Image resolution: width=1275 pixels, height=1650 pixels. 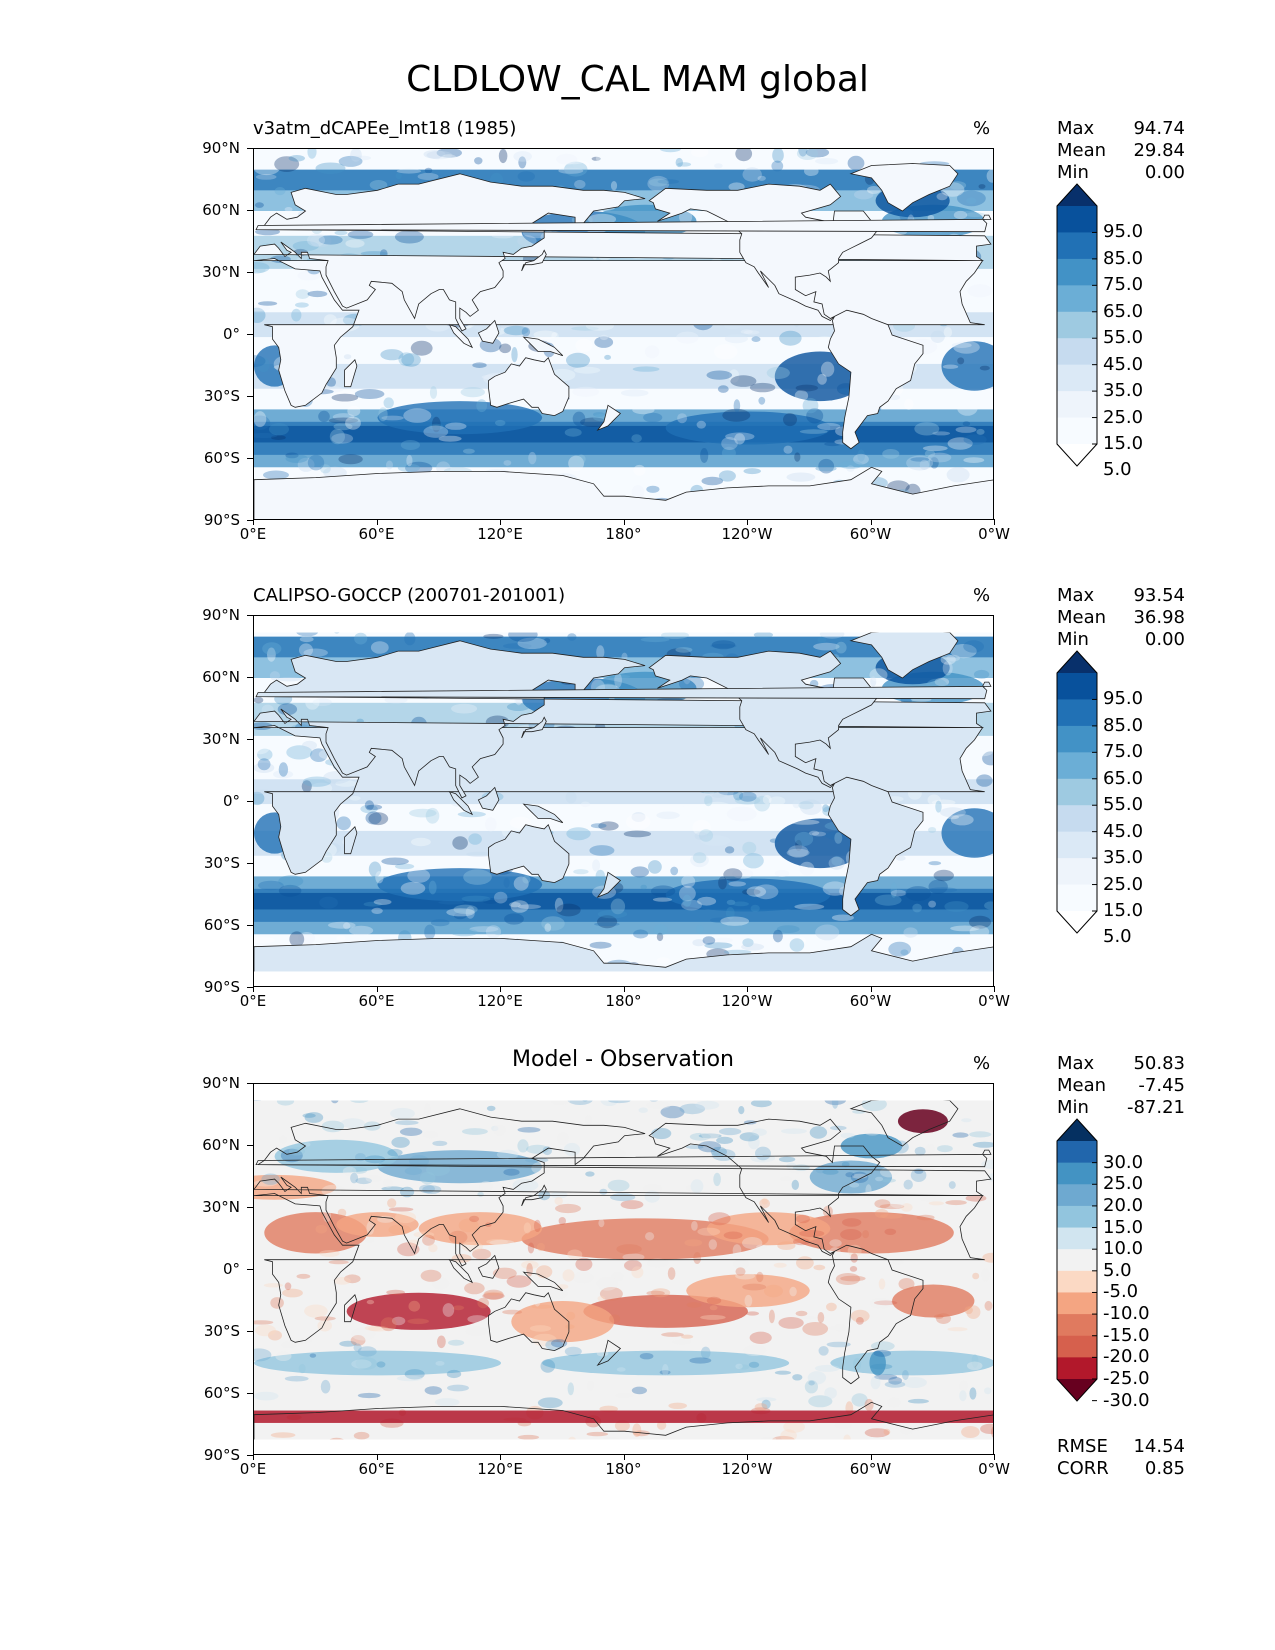 What do you see at coordinates (1077, 662) in the screenshot?
I see `colorbar-extend-max` at bounding box center [1077, 662].